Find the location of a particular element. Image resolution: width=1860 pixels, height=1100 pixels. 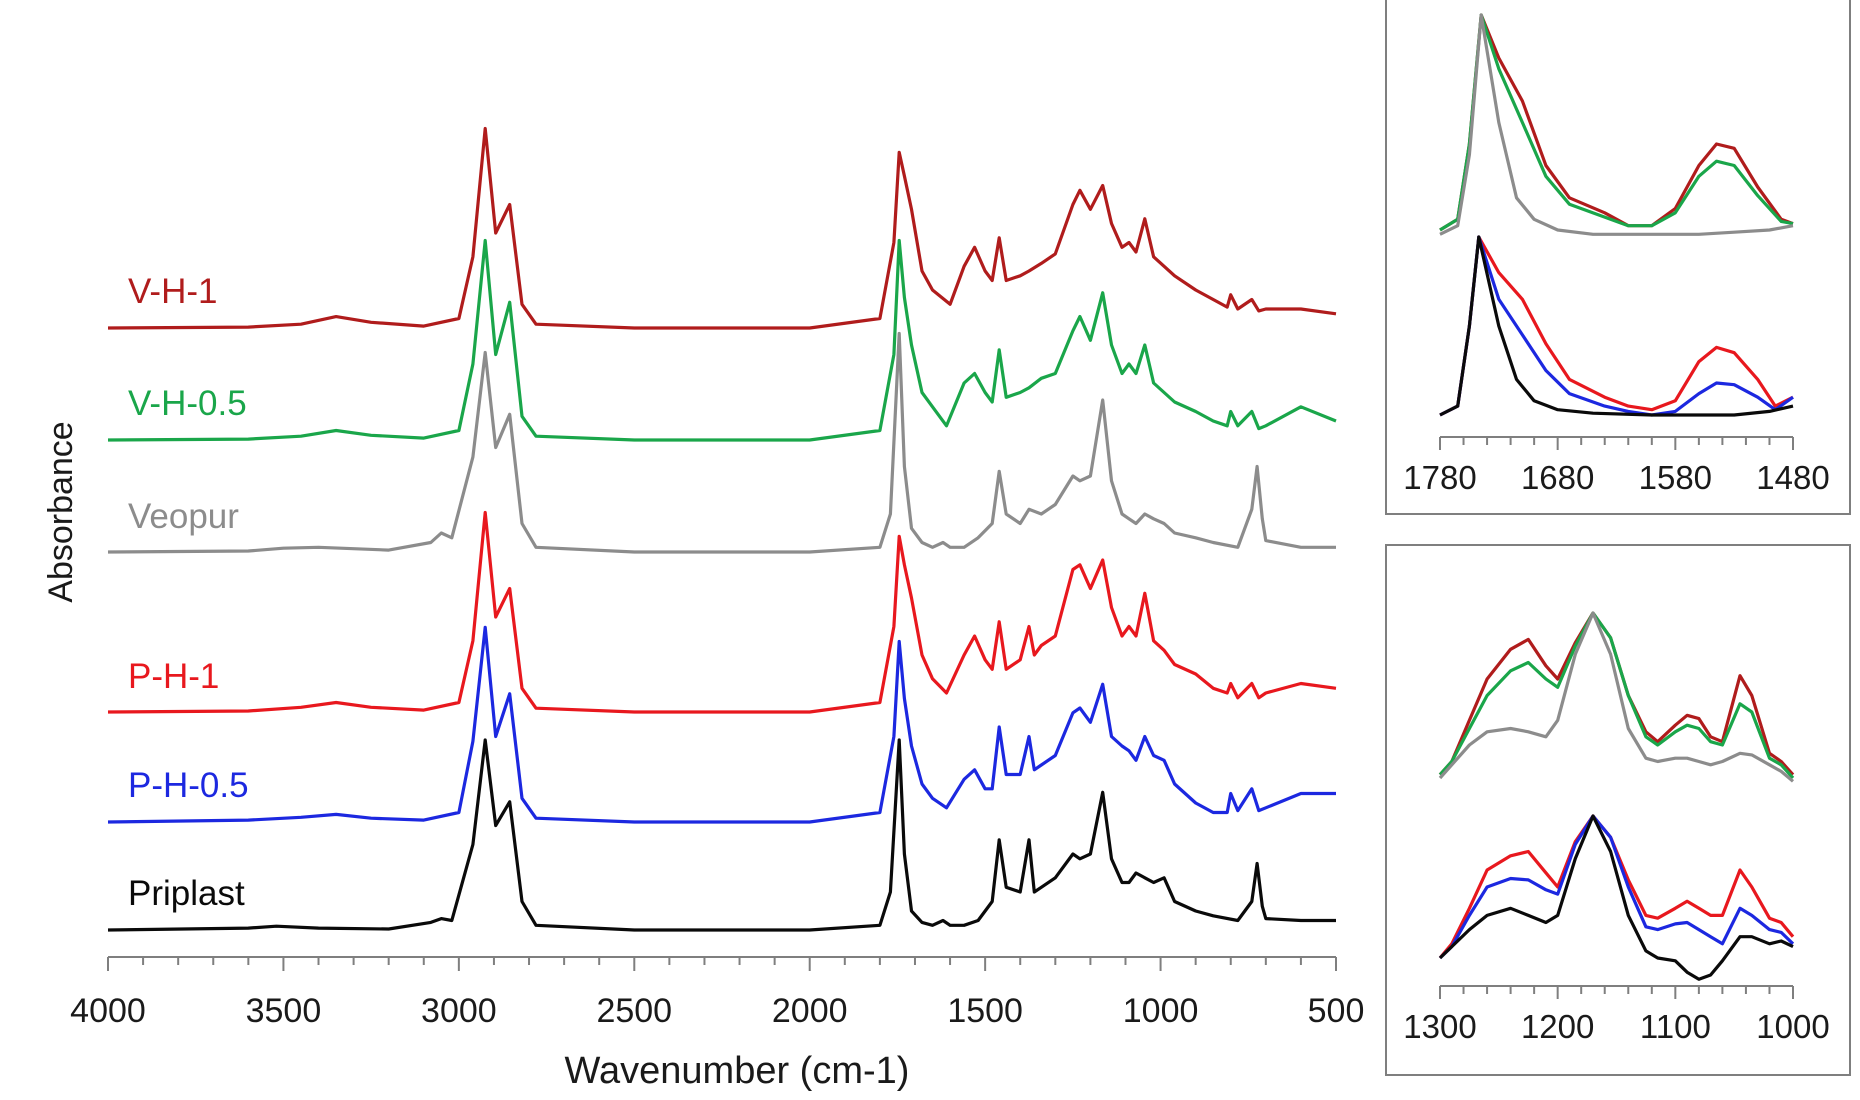

series-label-p-h-1: P-H-1 is located at coordinates (173, 676).